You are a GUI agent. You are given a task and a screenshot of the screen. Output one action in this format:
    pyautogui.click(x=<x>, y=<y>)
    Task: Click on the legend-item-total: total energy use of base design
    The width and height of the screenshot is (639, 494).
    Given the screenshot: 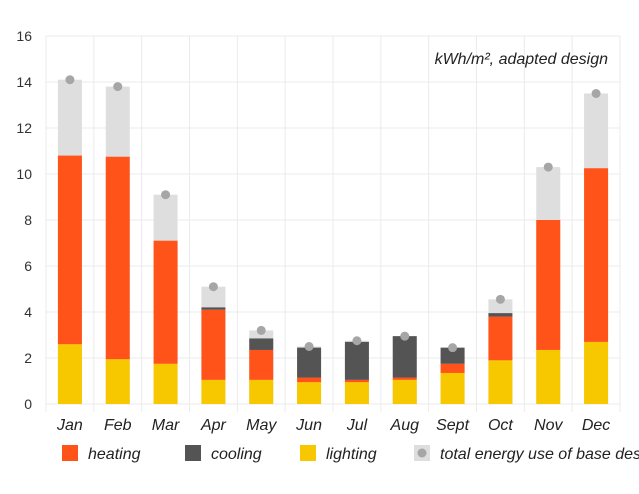 What is the action you would take?
    pyautogui.click(x=526, y=454)
    